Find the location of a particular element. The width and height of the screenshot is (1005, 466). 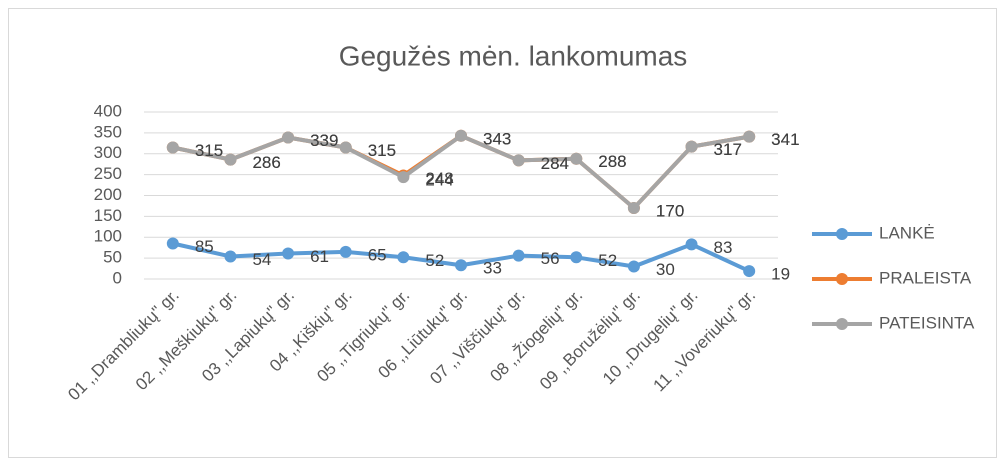

data-label: 65 is located at coordinates (377, 254).